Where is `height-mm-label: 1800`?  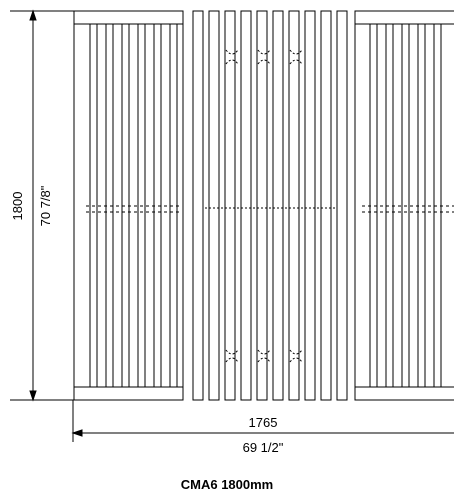
height-mm-label: 1800 is located at coordinates (17, 206).